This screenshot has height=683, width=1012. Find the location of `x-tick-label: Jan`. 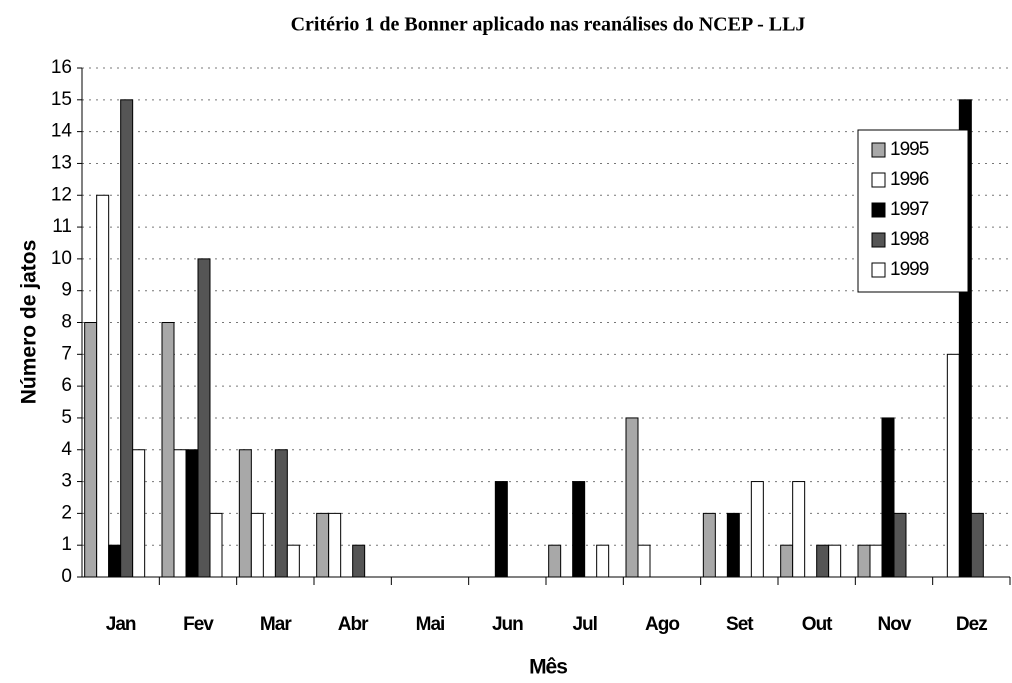

x-tick-label: Jan is located at coordinates (121, 624).